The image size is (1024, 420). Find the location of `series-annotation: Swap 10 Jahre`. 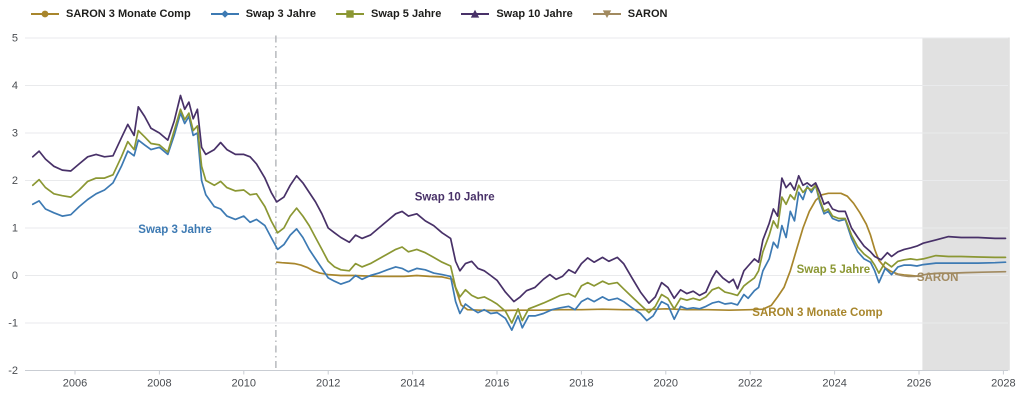

series-annotation: Swap 10 Jahre is located at coordinates (455, 197).